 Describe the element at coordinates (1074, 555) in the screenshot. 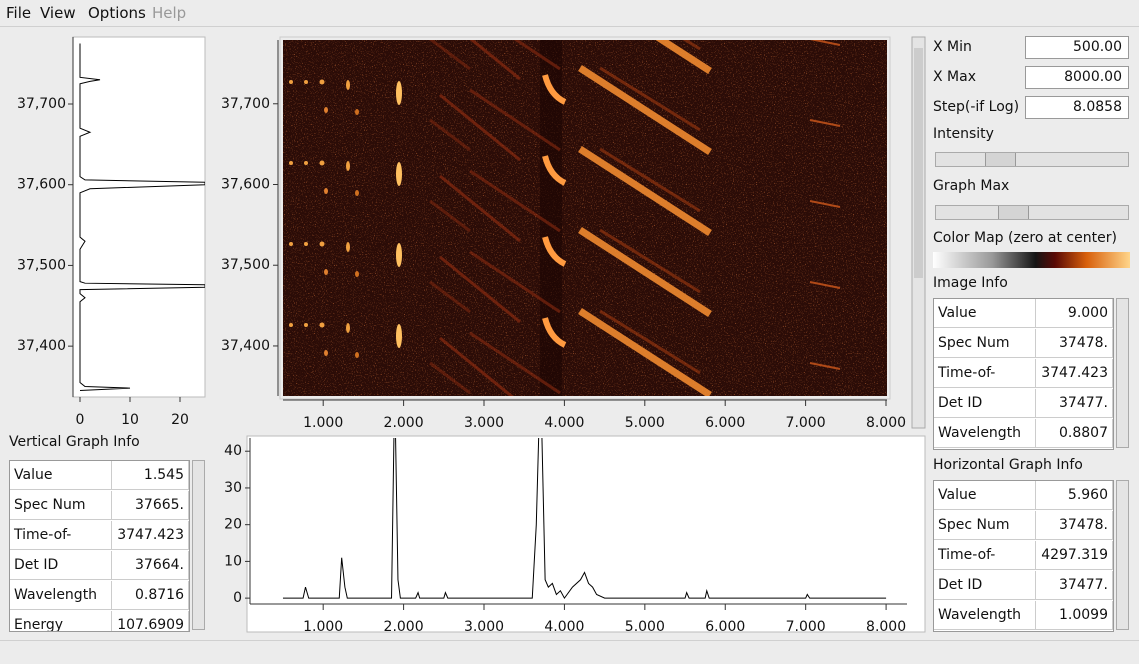

I see `table-cell: 4297.319` at that location.